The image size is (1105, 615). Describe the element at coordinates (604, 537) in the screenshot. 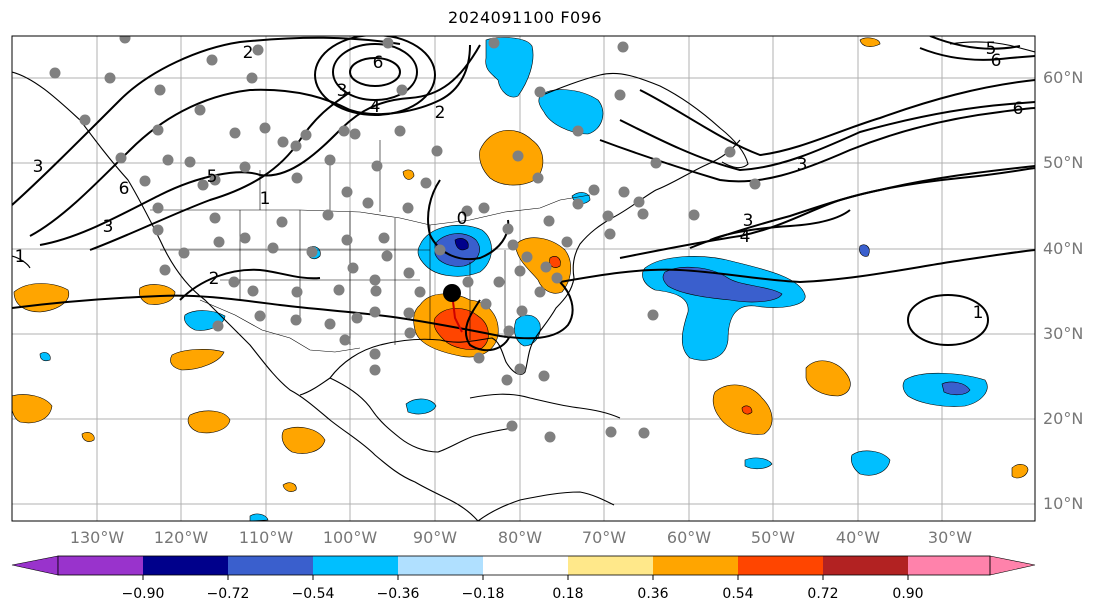

I see `lon-label: 70°W` at that location.